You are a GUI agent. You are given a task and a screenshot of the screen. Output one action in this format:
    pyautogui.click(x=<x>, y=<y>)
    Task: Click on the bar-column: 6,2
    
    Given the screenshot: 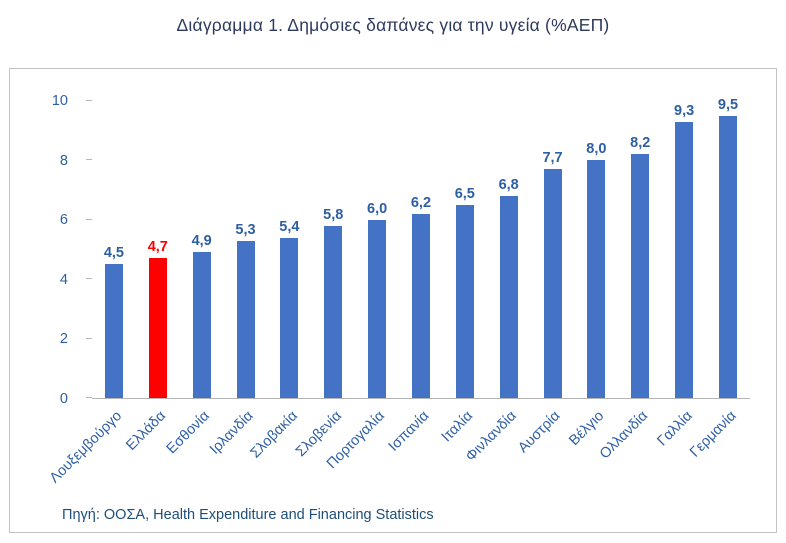 What is the action you would take?
    pyautogui.click(x=421, y=249)
    